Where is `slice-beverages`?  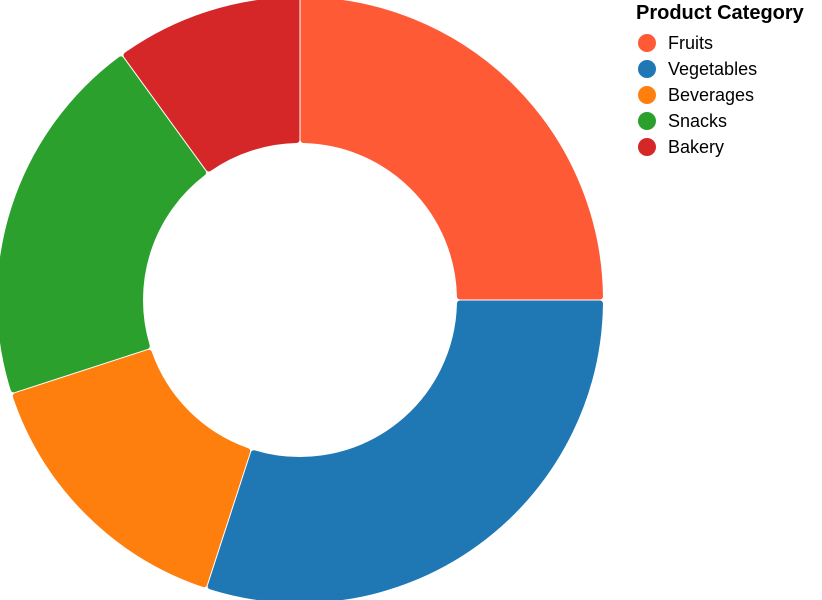 slice-beverages is located at coordinates (131, 468).